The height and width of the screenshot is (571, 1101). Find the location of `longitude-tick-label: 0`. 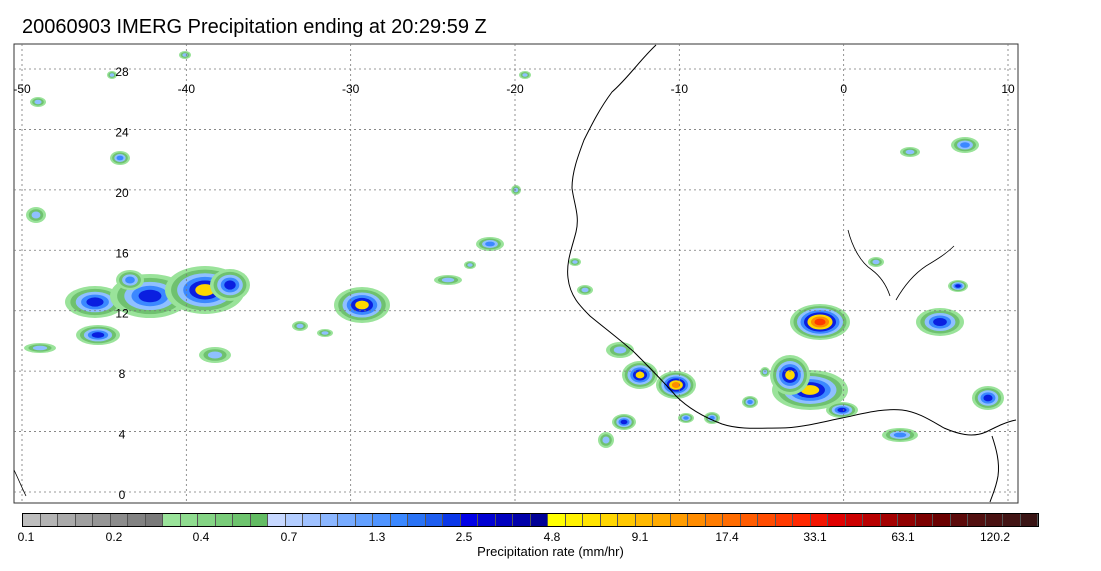

longitude-tick-label: 0 is located at coordinates (843, 89).